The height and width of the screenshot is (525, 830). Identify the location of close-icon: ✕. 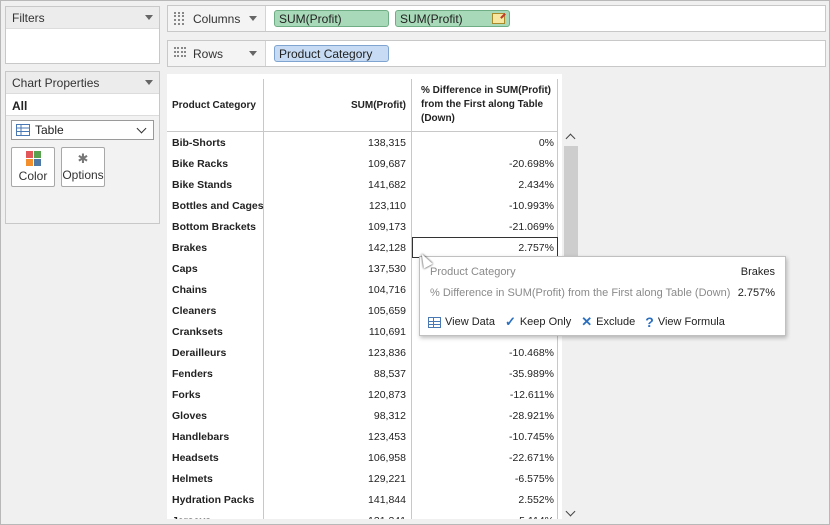
(587, 321).